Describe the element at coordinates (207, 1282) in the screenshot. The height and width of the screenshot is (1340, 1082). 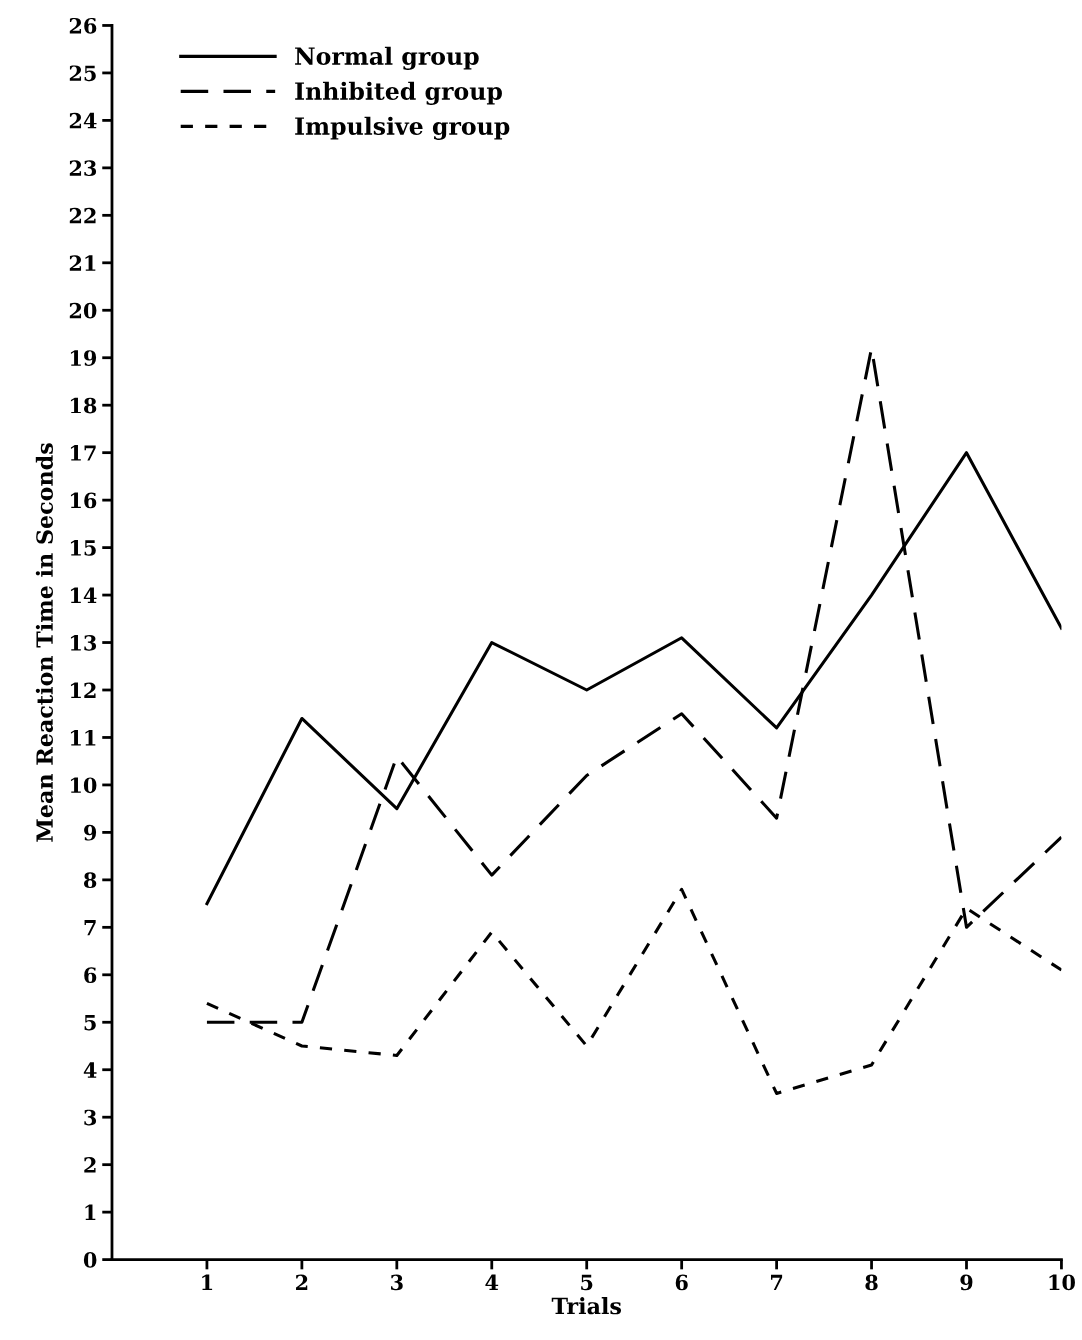
I see `x-tick-label: 1` at that location.